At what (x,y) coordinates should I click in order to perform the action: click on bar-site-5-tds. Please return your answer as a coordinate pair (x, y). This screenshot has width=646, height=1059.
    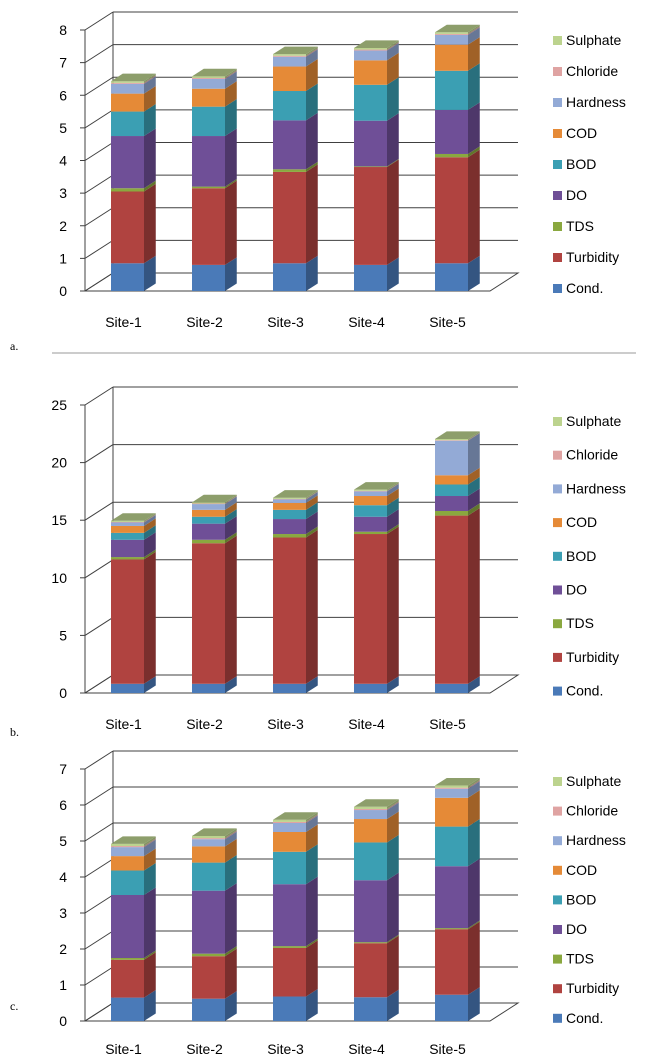
    Looking at the image, I should click on (457, 925).